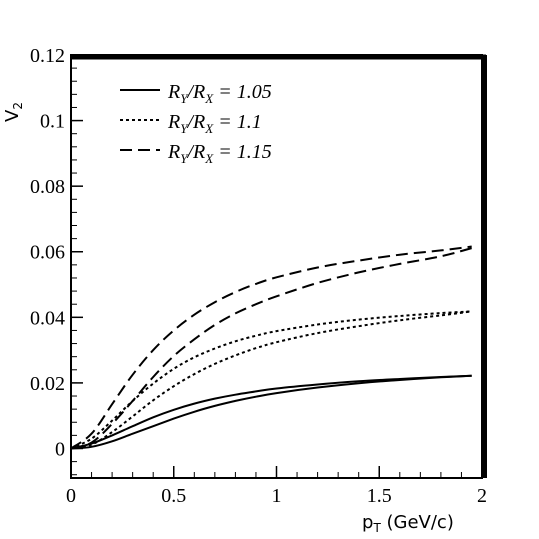 The width and height of the screenshot is (539, 539). What do you see at coordinates (47, 56) in the screenshot?
I see `y-tick-label: 0.12` at bounding box center [47, 56].